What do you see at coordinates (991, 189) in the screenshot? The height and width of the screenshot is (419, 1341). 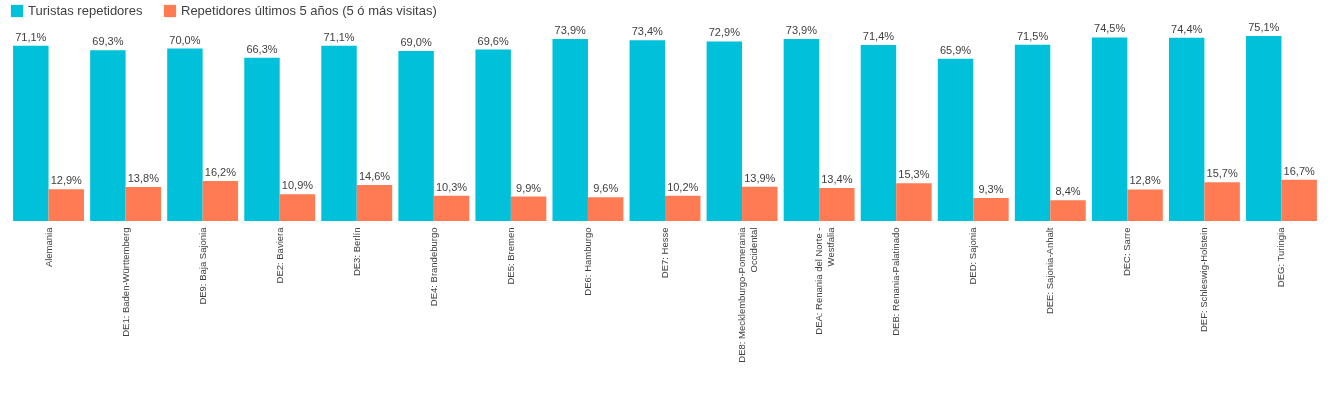 I see `data-label: 9,3%` at bounding box center [991, 189].